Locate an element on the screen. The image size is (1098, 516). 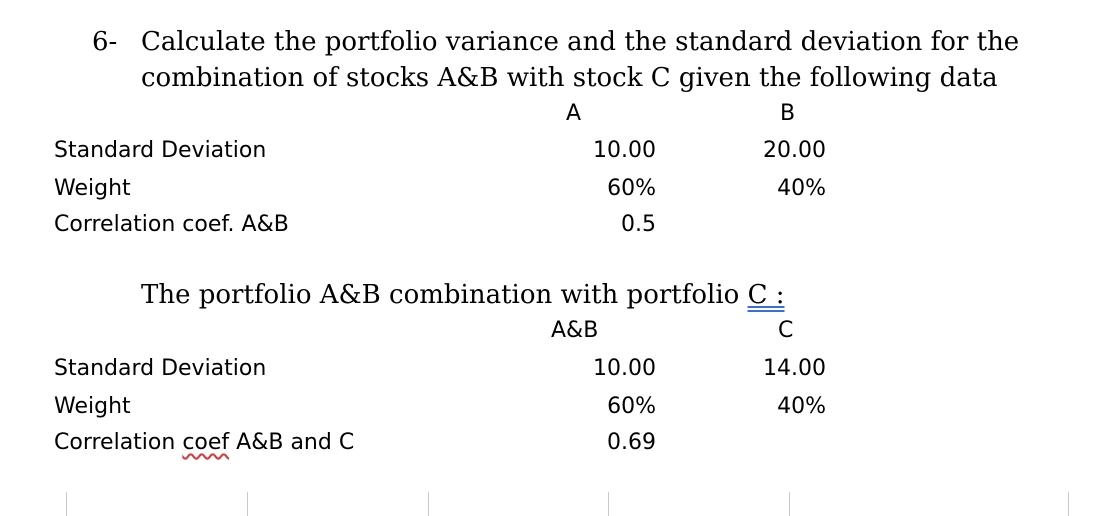
table2-row-label: Standard Deviation is located at coordinates (160, 368).